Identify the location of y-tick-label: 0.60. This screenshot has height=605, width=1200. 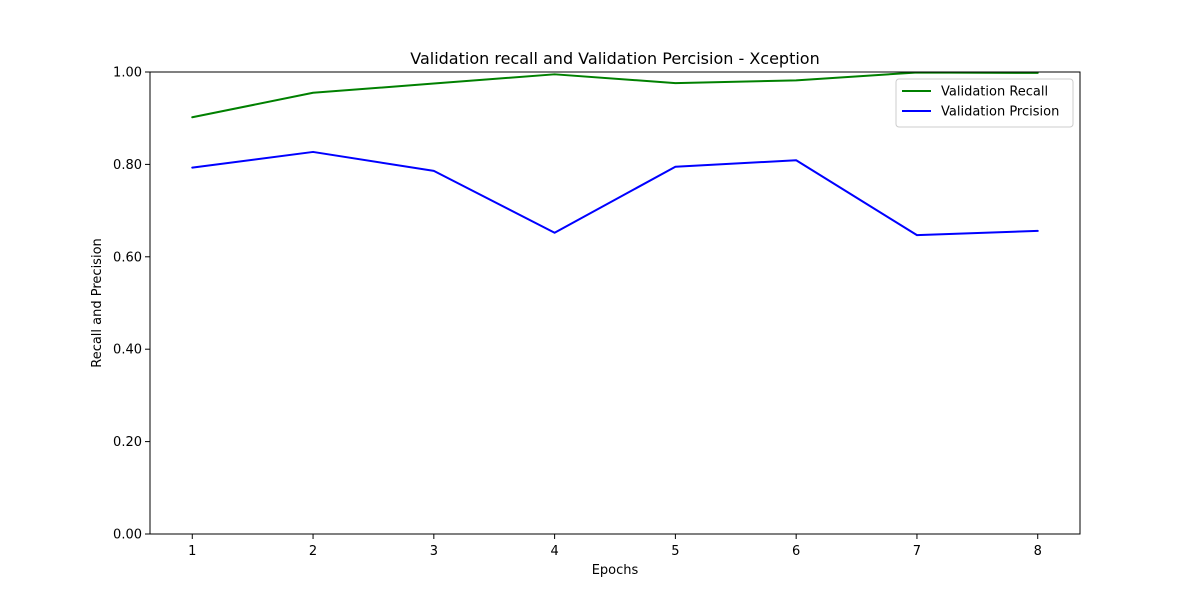
(127, 257).